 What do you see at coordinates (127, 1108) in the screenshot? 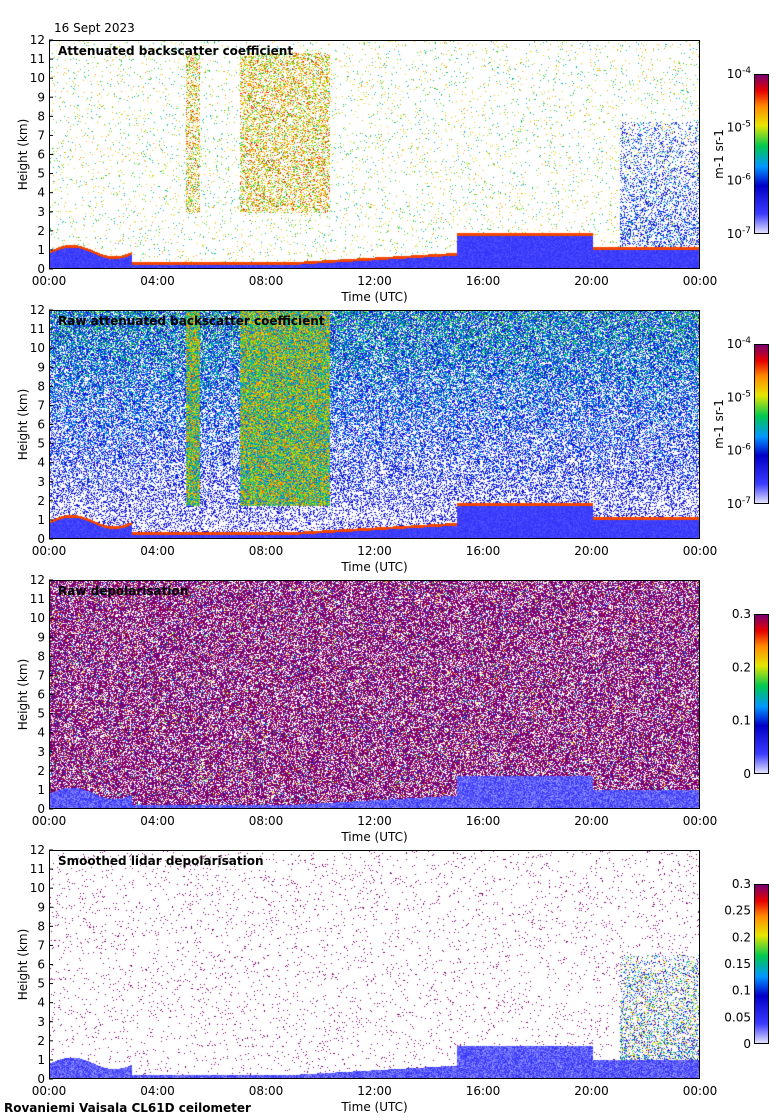
I see `instrument-footer: Rovaniemi Vaisala CL61D ceilometer` at bounding box center [127, 1108].